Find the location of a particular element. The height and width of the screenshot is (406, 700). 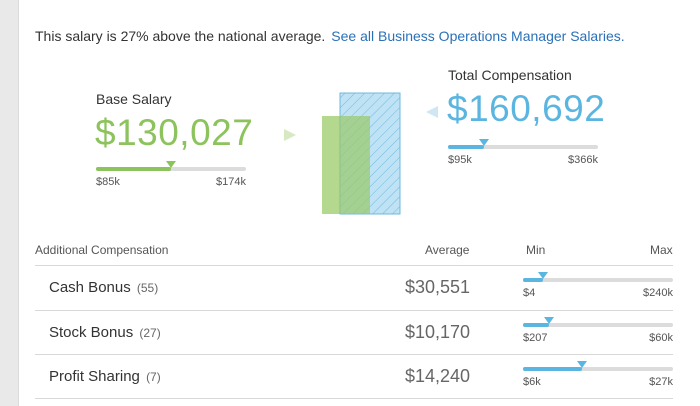

table-row: Cash Bonus (55) $30,551 $4 $240k is located at coordinates (355, 288).